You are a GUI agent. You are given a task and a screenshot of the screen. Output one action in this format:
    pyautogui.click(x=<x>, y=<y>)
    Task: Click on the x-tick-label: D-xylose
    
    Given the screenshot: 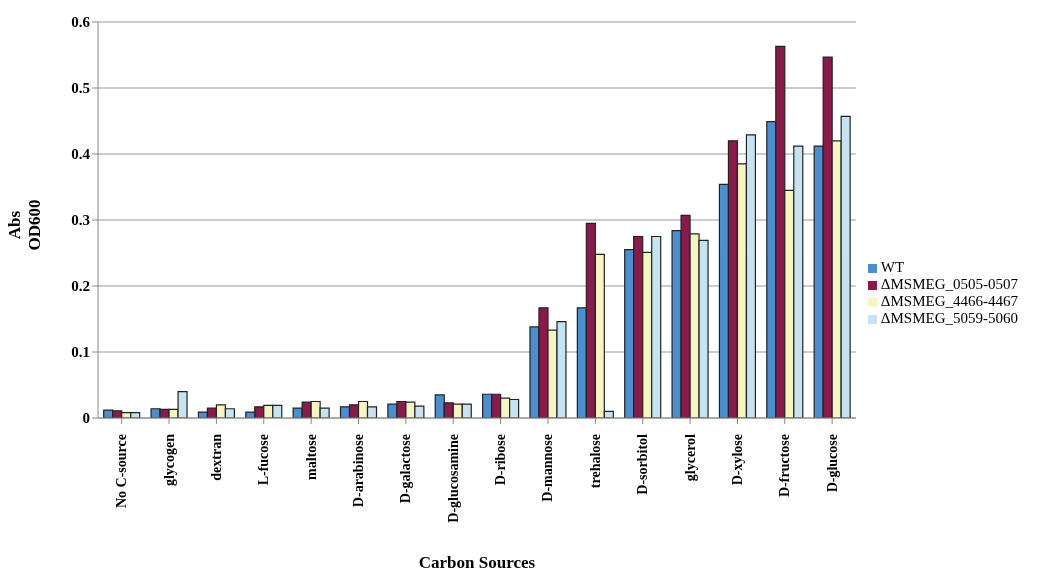 What is the action you would take?
    pyautogui.click(x=737, y=460)
    